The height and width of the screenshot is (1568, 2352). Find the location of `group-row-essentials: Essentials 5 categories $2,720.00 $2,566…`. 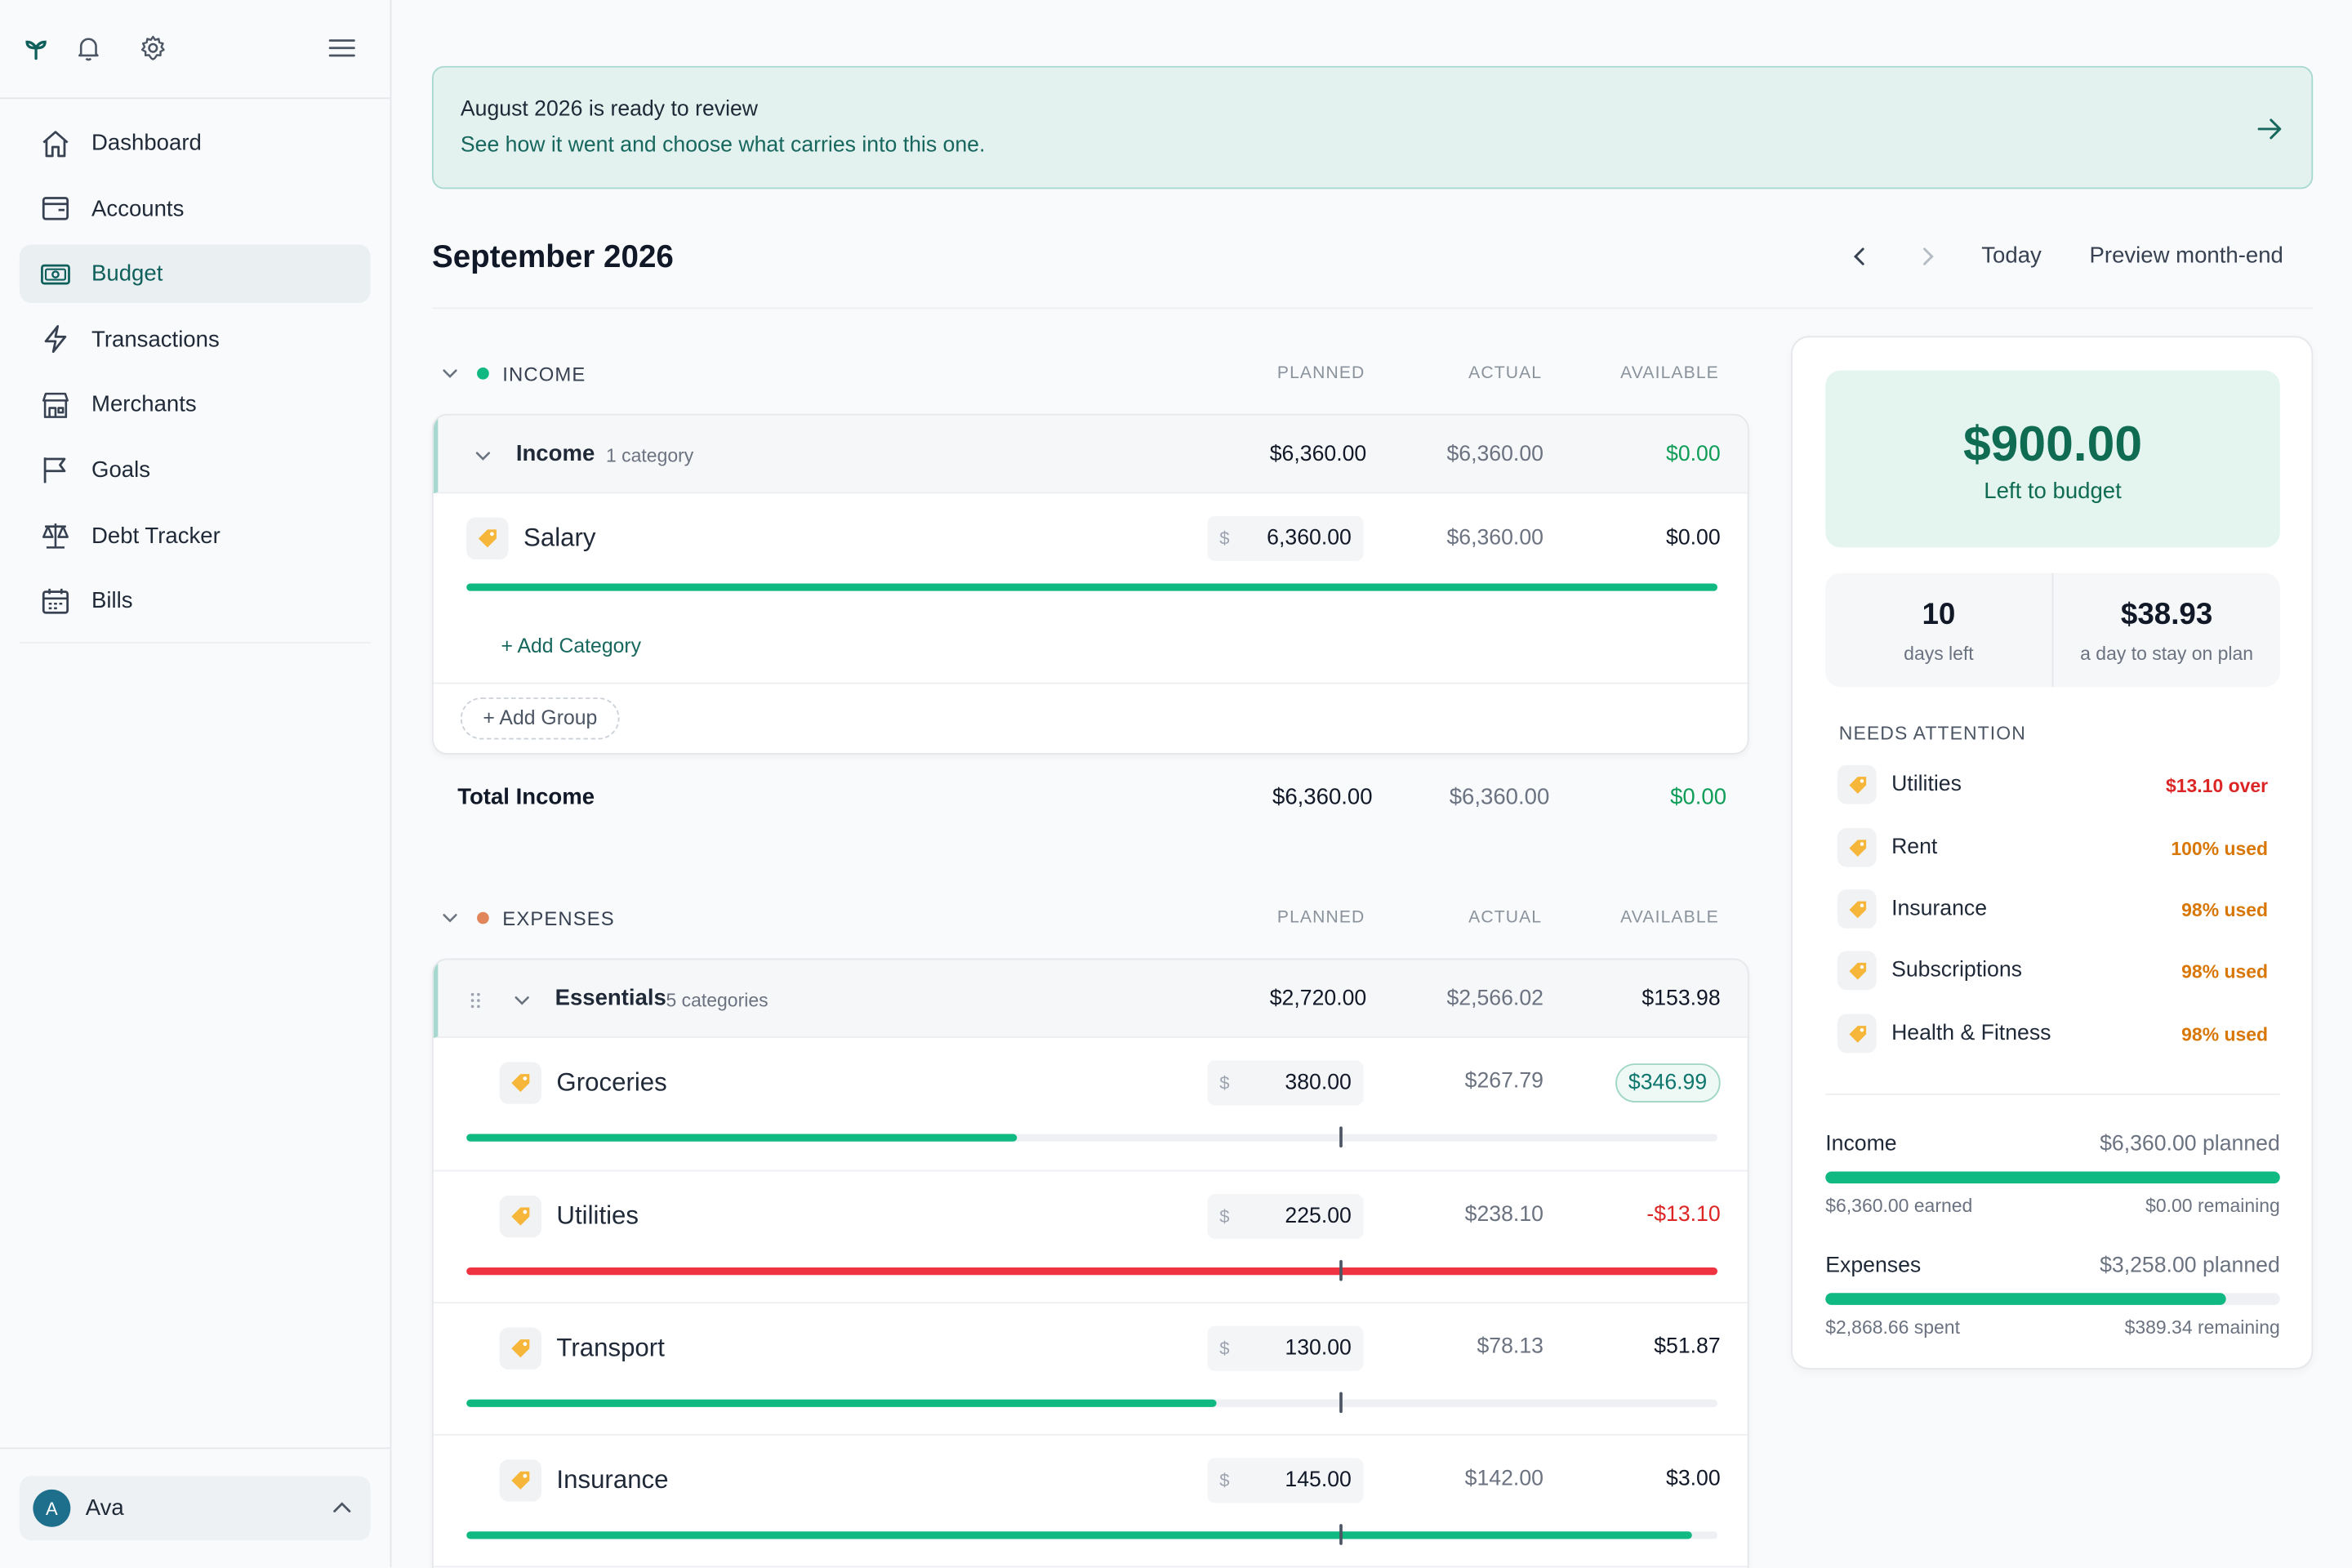

group-row-essentials: Essentials 5 categories $2,720.00 $2,566… is located at coordinates (1090, 999).